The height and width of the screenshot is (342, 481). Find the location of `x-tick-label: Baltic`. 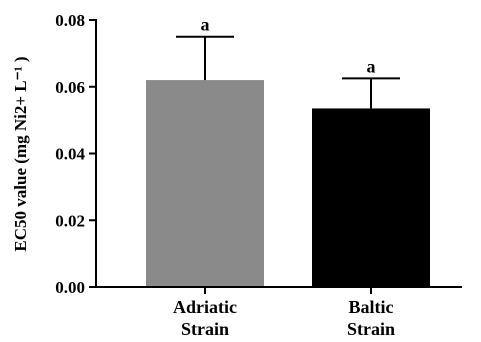

x-tick-label: Baltic is located at coordinates (371, 307).